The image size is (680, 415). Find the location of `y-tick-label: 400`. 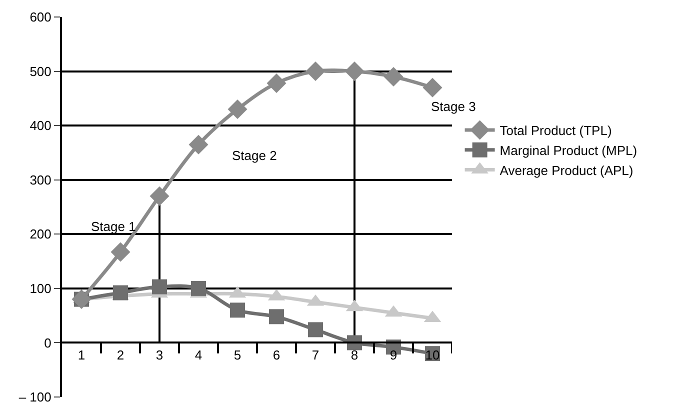

y-tick-label: 400 is located at coordinates (41, 126).